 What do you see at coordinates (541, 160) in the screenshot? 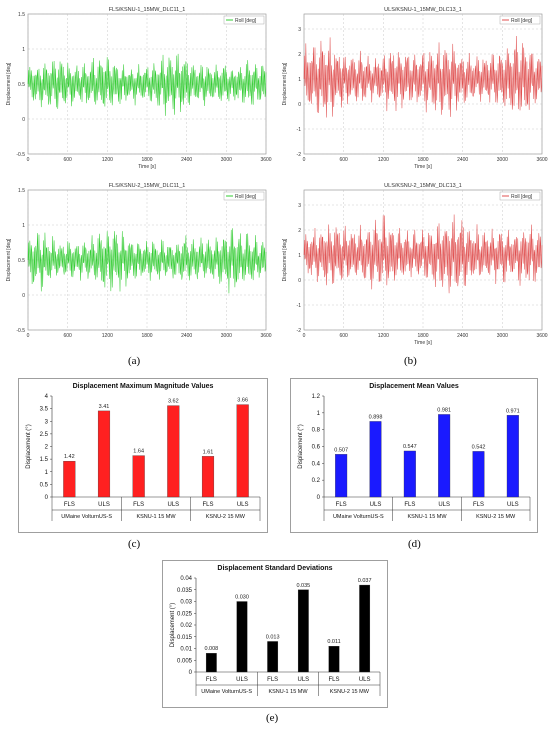
I see `x-tick-label: 3600` at bounding box center [541, 160].